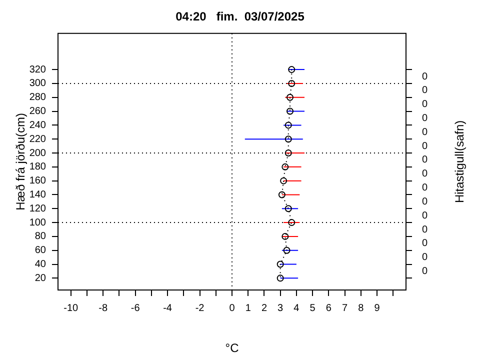 The image size is (480, 360). I want to click on x-tick-label: -4, so click(167, 308).